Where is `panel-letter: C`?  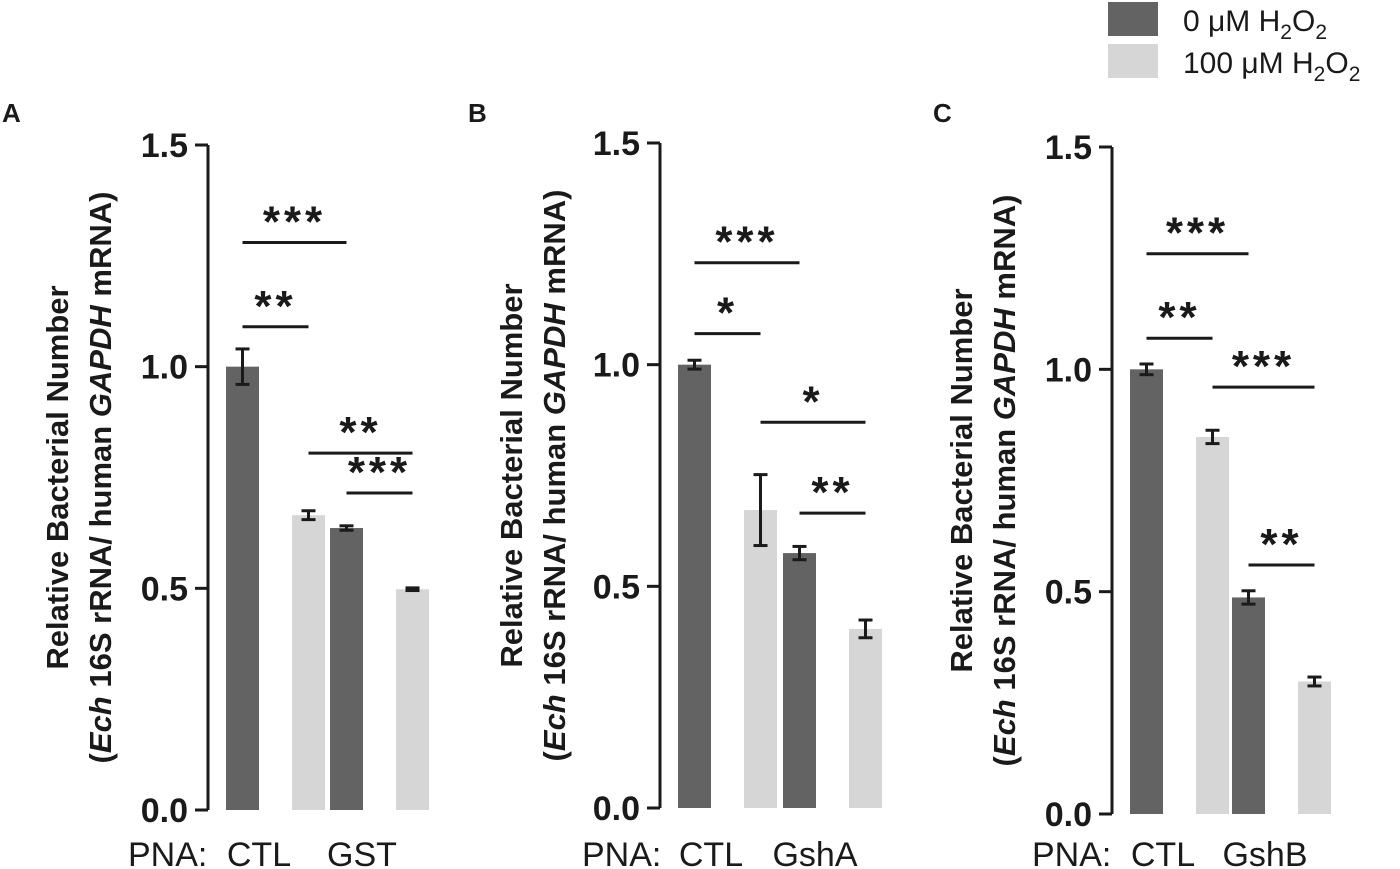 panel-letter: C is located at coordinates (942, 113).